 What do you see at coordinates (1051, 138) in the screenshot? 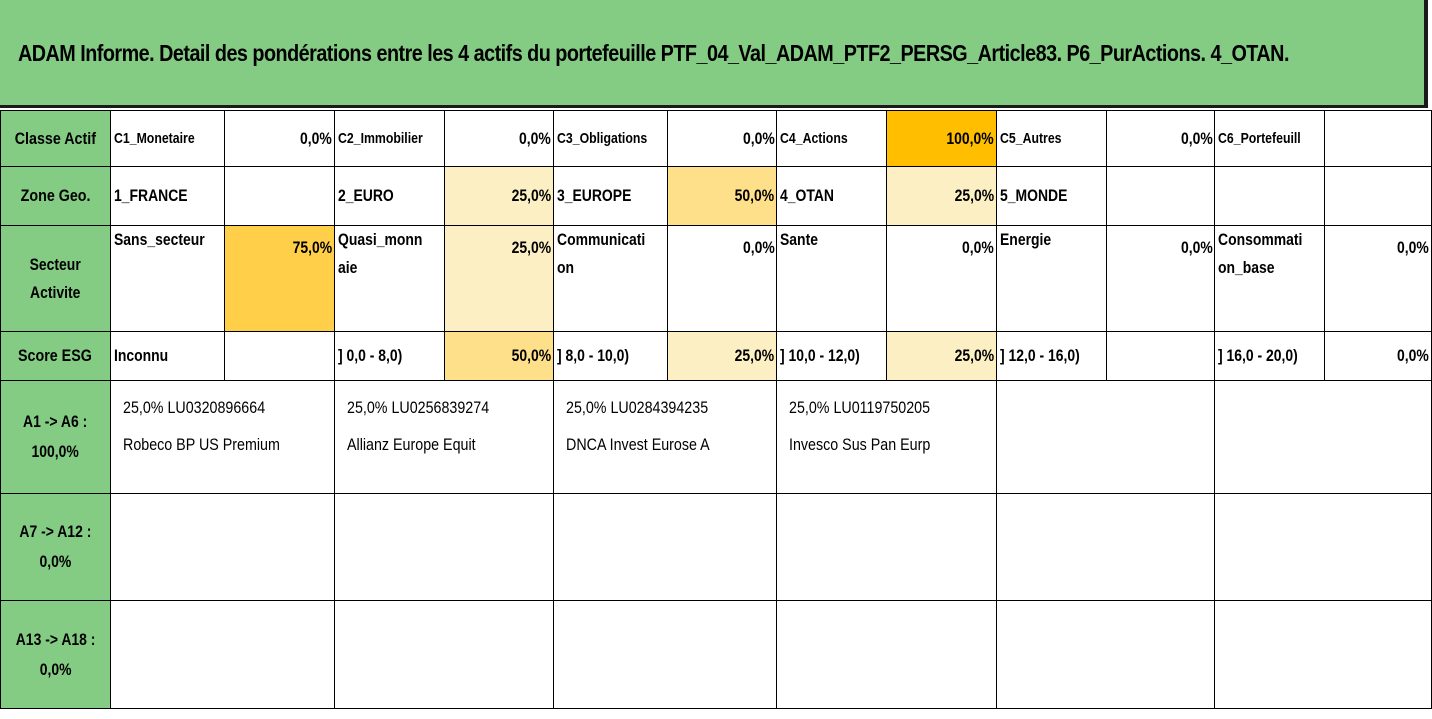
I see `cell-label: C5_Autres` at bounding box center [1051, 138].